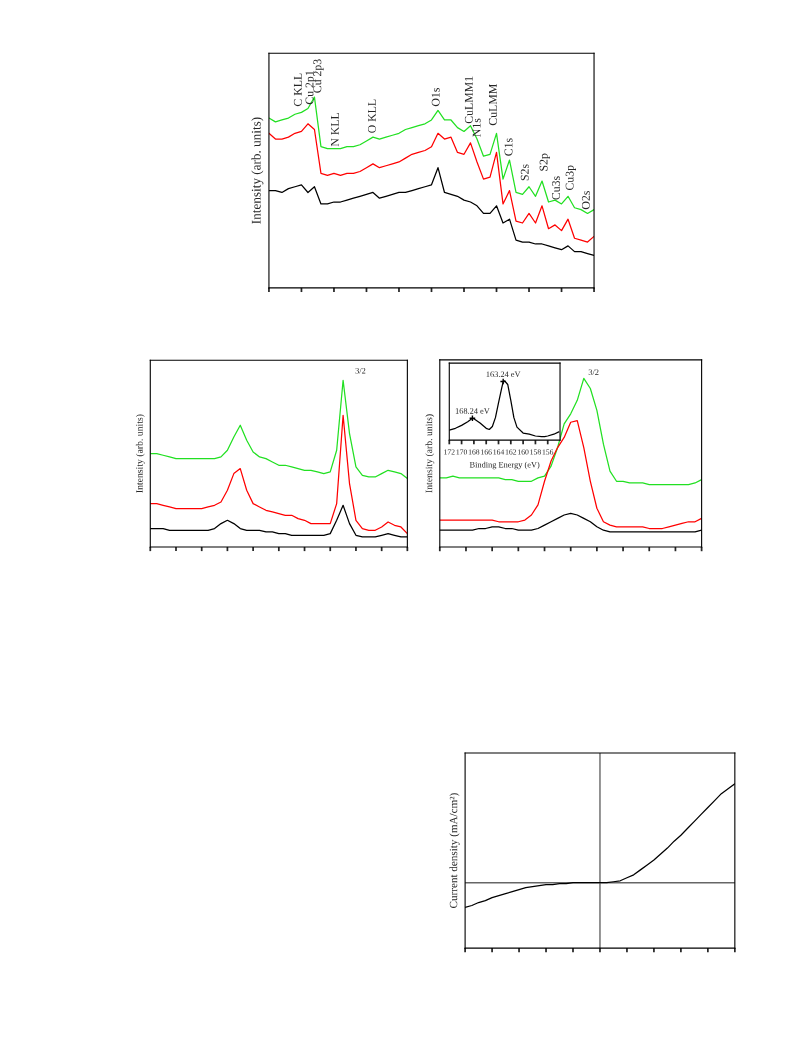  What do you see at coordinates (508, 147) in the screenshot?
I see `annotation: C1s` at bounding box center [508, 147].